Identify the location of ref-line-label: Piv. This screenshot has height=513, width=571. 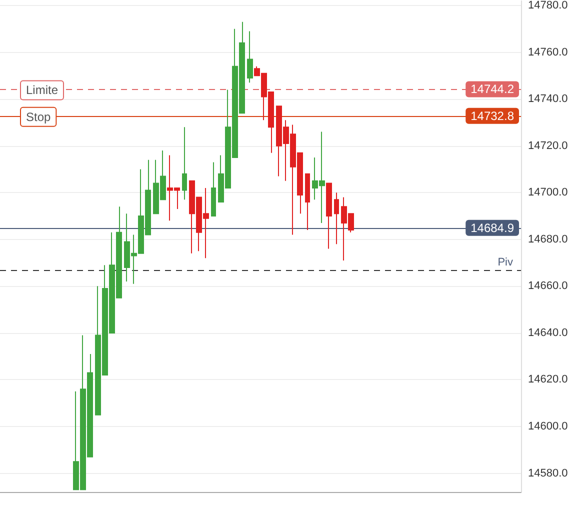
(506, 262).